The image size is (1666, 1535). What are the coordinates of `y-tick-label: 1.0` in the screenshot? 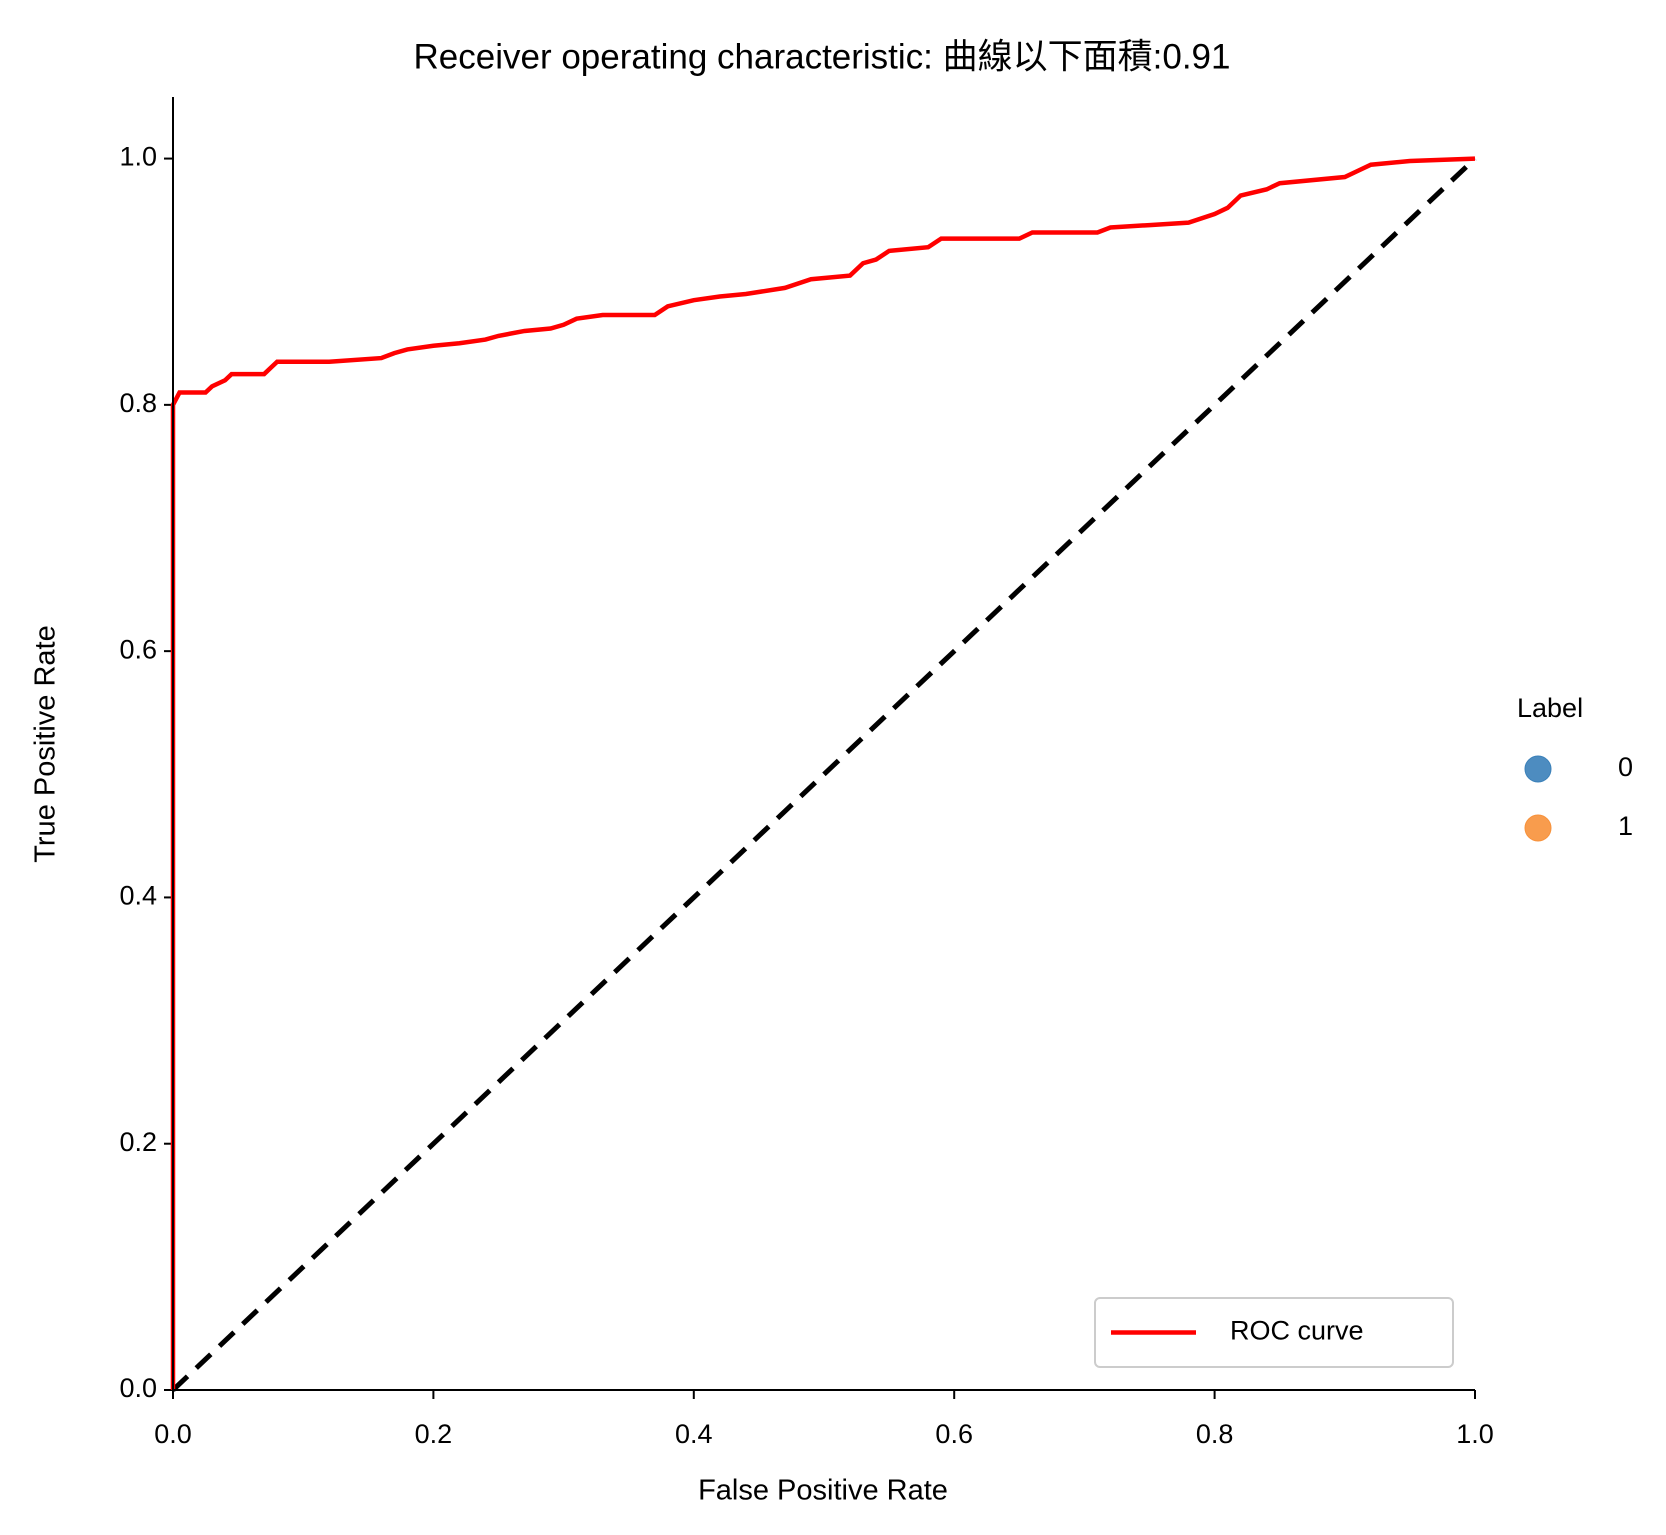 It's located at (138, 157).